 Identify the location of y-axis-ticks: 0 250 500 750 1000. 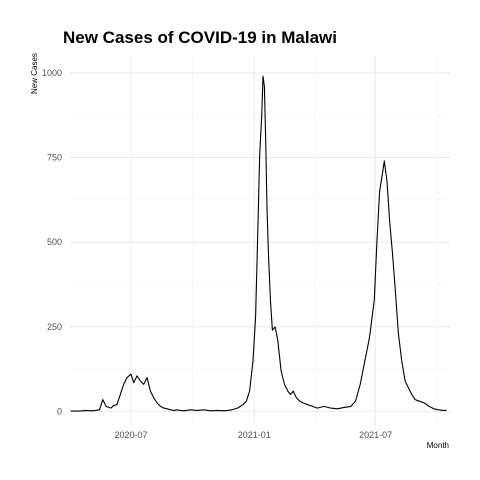
(52, 242).